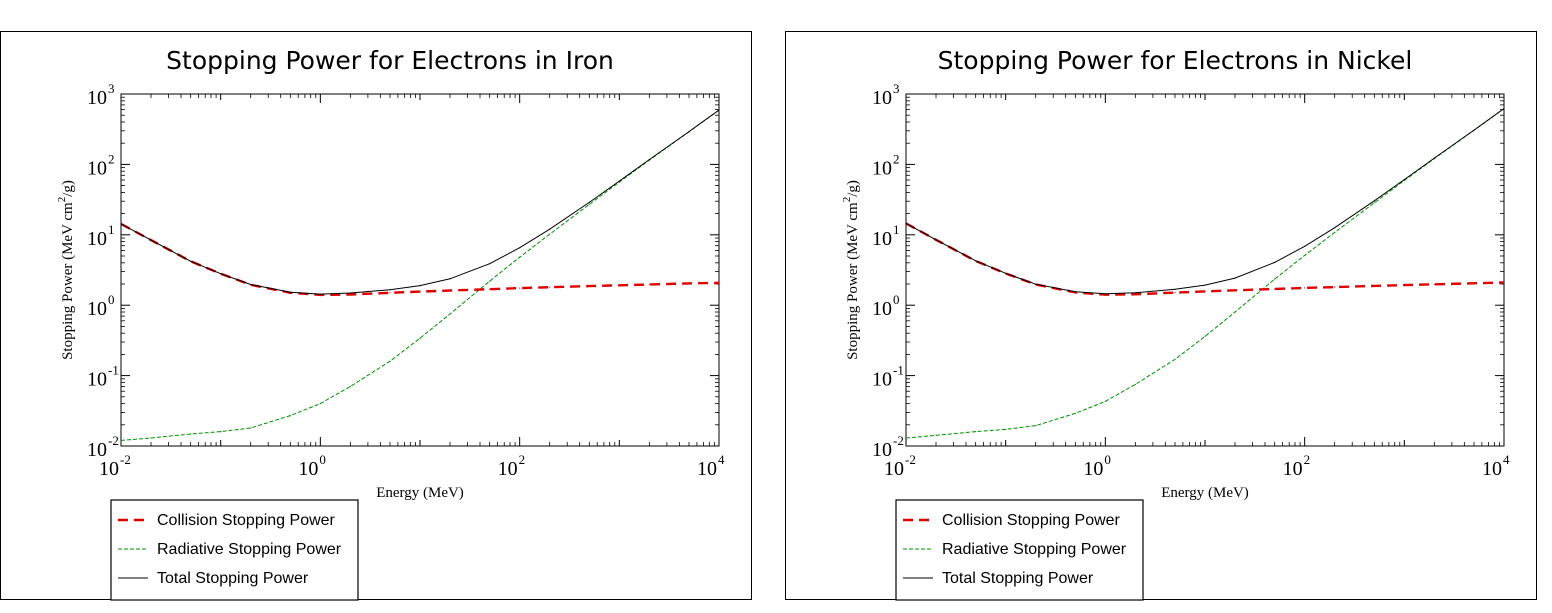  I want to click on x-tick-exponent: -2, so click(125, 459).